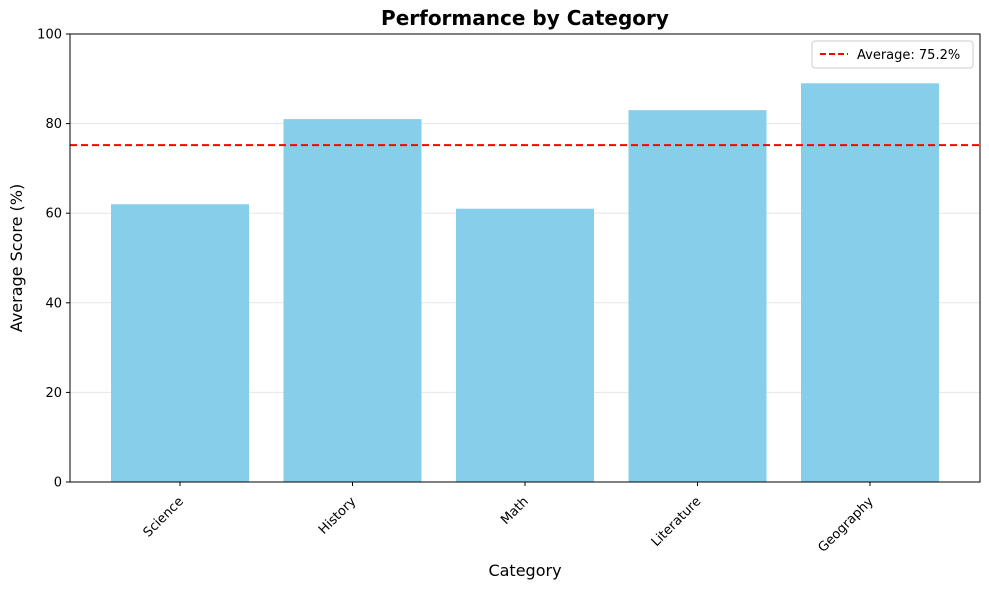 This screenshot has width=989, height=590. I want to click on x-tick-label-science: Science, so click(164, 517).